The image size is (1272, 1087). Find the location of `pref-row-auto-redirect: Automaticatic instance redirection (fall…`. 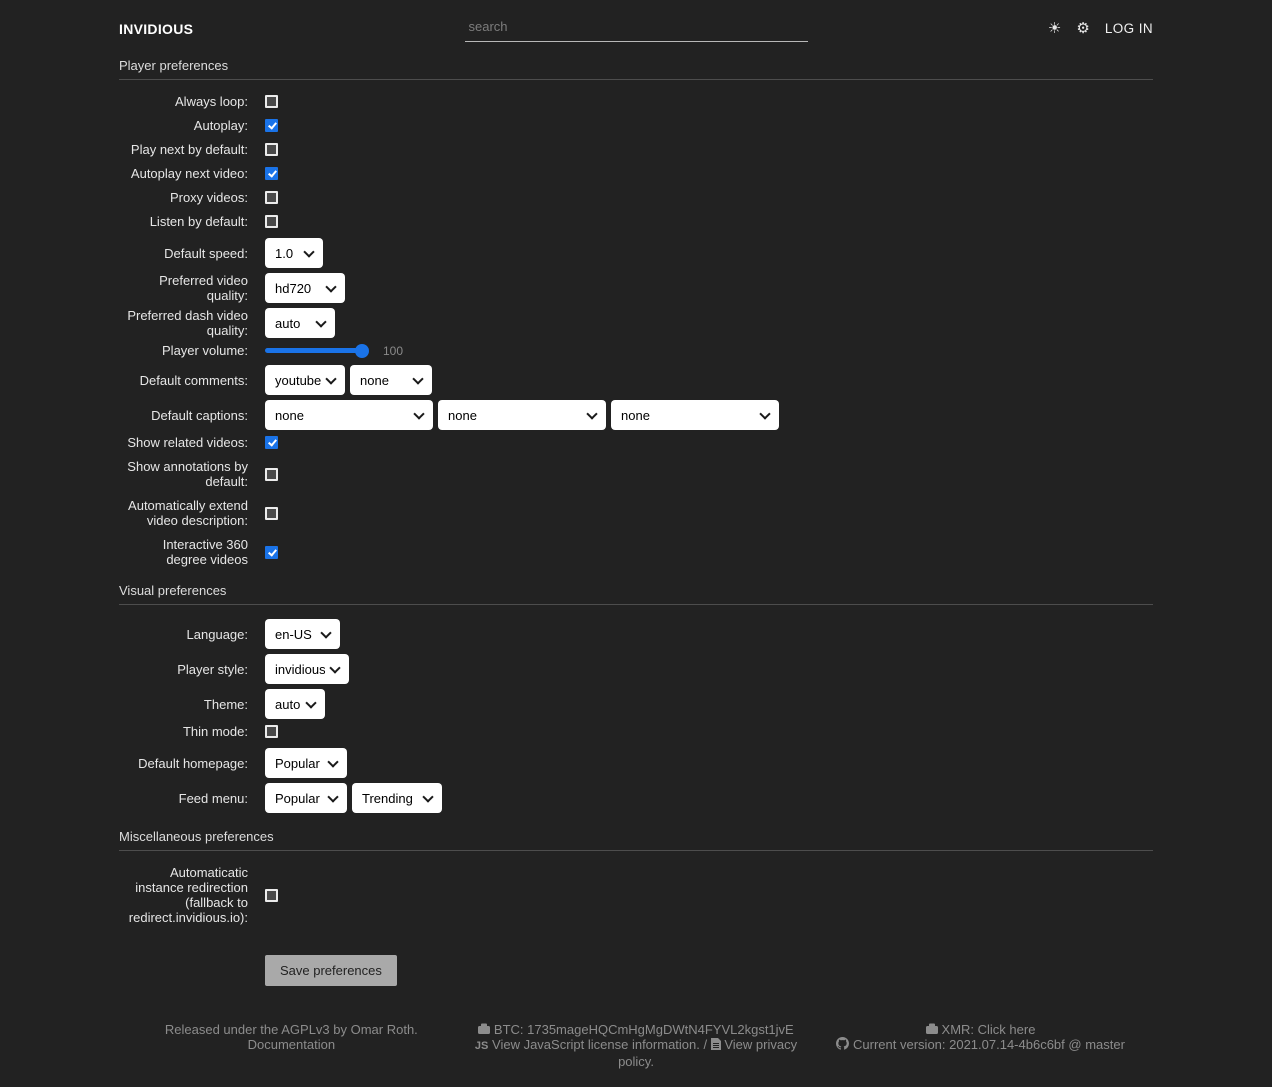

pref-row-auto-redirect: Automaticatic instance redirection (fall… is located at coordinates (636, 895).